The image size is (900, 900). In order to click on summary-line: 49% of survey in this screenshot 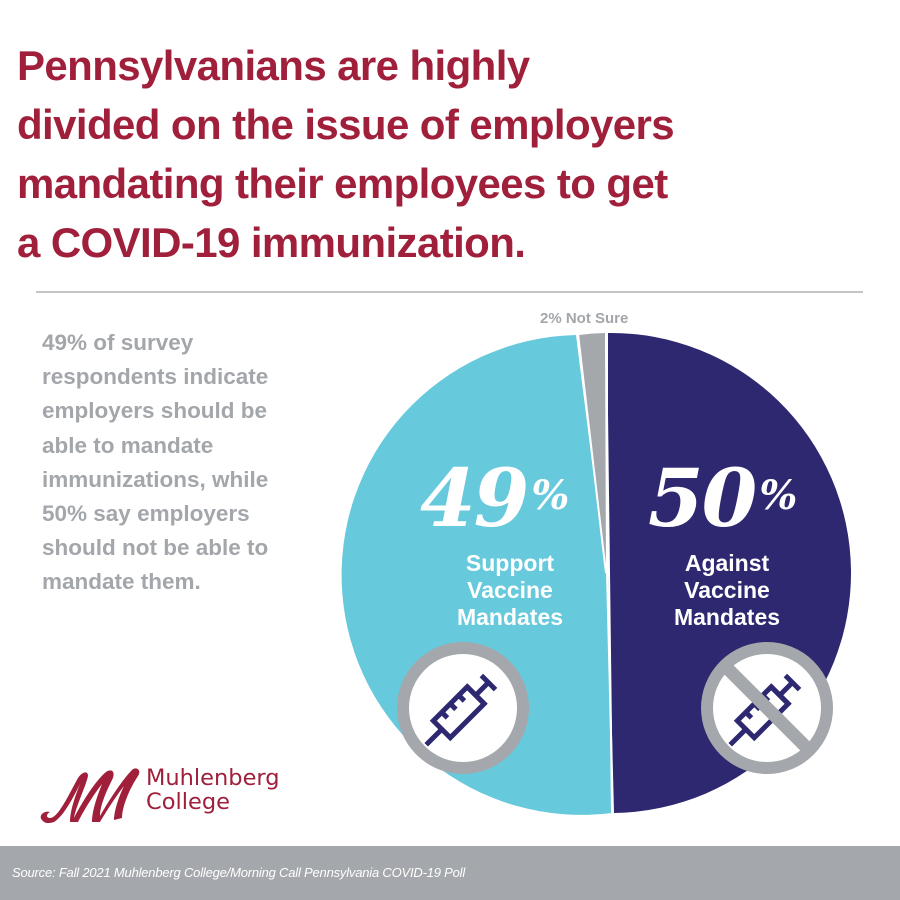, I will do `click(118, 342)`.